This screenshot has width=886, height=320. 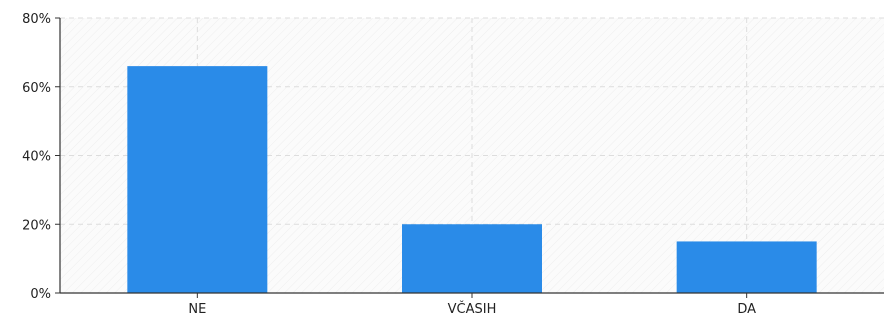 I want to click on y-tick-label: 60%, so click(x=36, y=88).